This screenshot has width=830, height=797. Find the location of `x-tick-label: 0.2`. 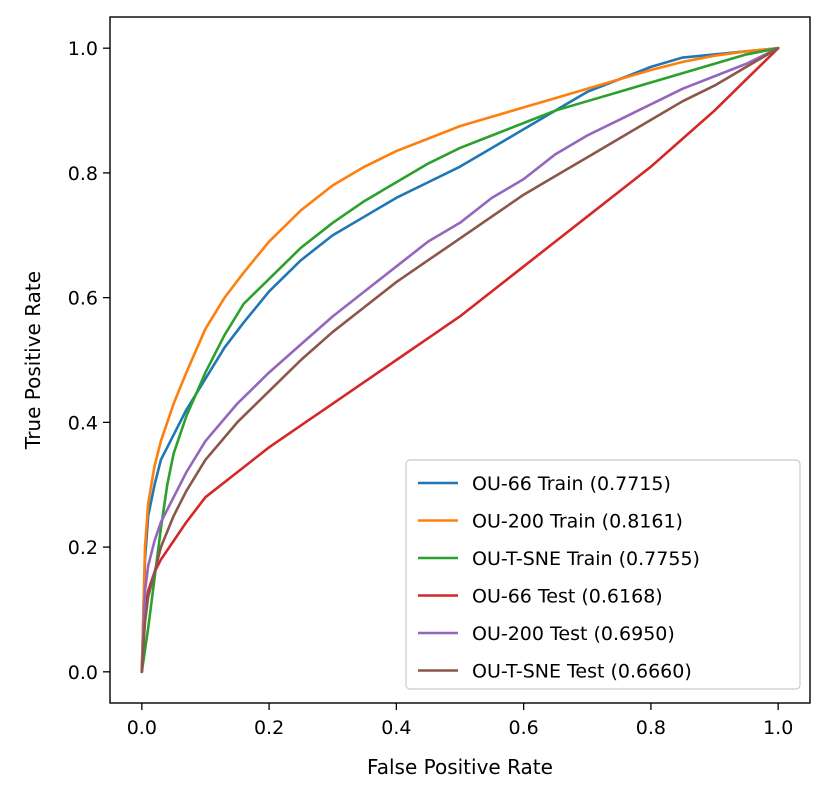

x-tick-label: 0.2 is located at coordinates (269, 728).